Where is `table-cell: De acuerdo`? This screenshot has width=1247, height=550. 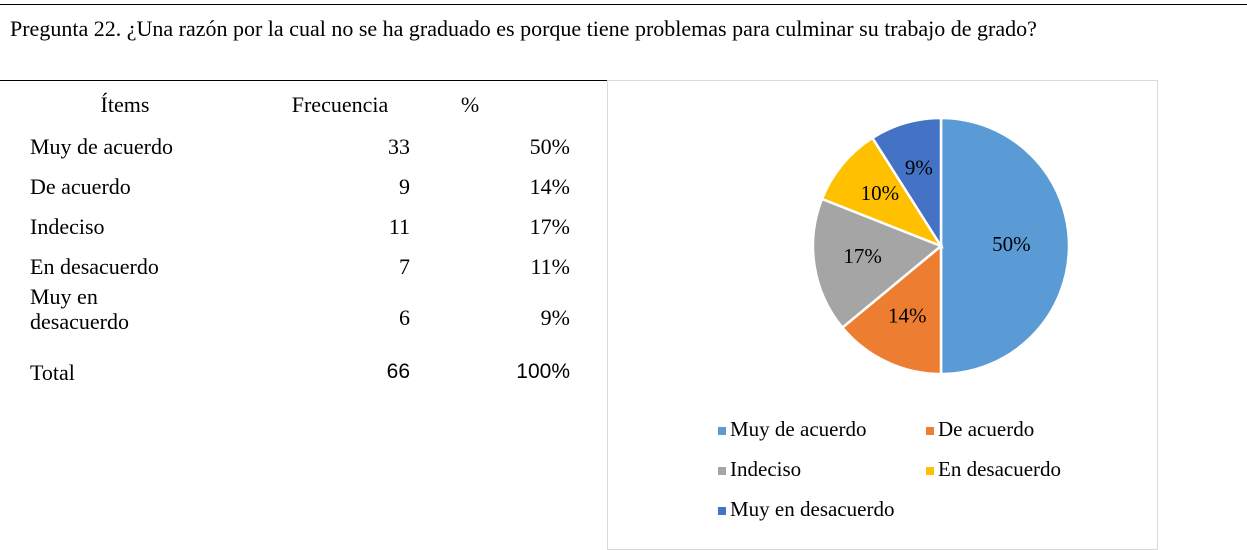
table-cell: De acuerdo is located at coordinates (80, 186).